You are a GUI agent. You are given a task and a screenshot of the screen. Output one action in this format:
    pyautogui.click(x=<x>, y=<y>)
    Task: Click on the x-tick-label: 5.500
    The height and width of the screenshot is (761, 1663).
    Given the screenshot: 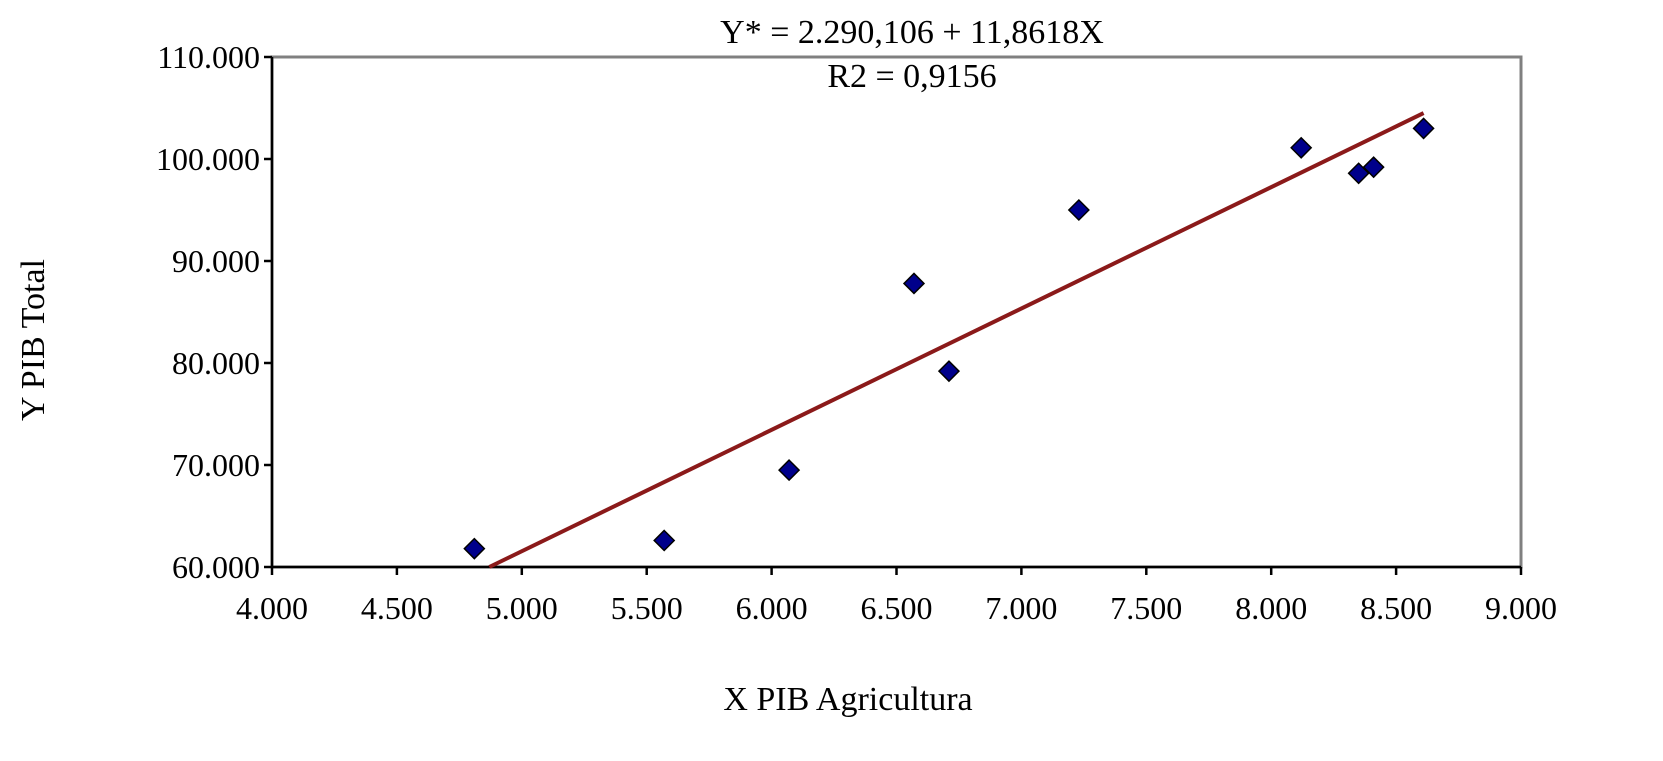 What is the action you would take?
    pyautogui.click(x=647, y=608)
    